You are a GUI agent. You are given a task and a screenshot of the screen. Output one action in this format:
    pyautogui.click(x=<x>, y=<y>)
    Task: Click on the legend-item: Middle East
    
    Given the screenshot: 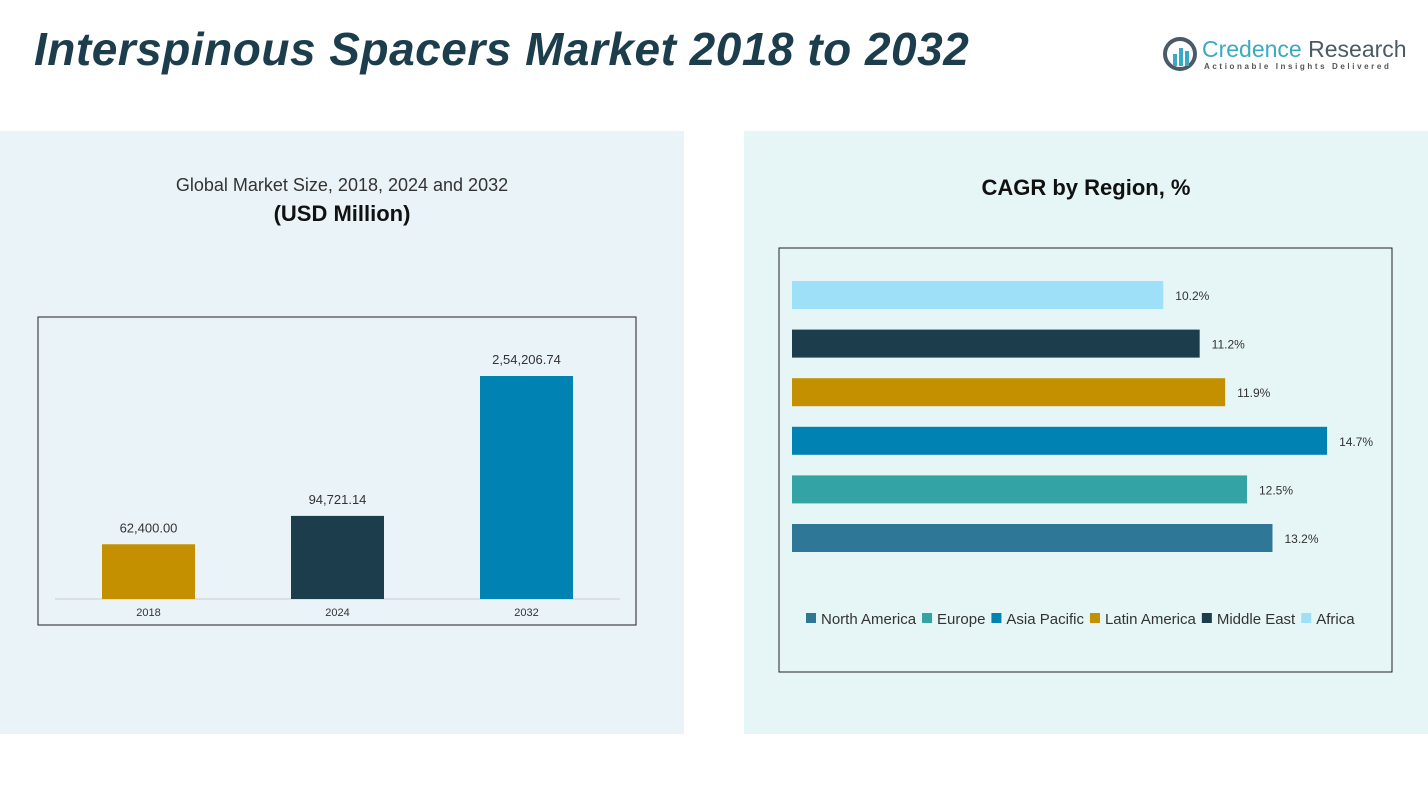 What is the action you would take?
    pyautogui.click(x=1256, y=619)
    